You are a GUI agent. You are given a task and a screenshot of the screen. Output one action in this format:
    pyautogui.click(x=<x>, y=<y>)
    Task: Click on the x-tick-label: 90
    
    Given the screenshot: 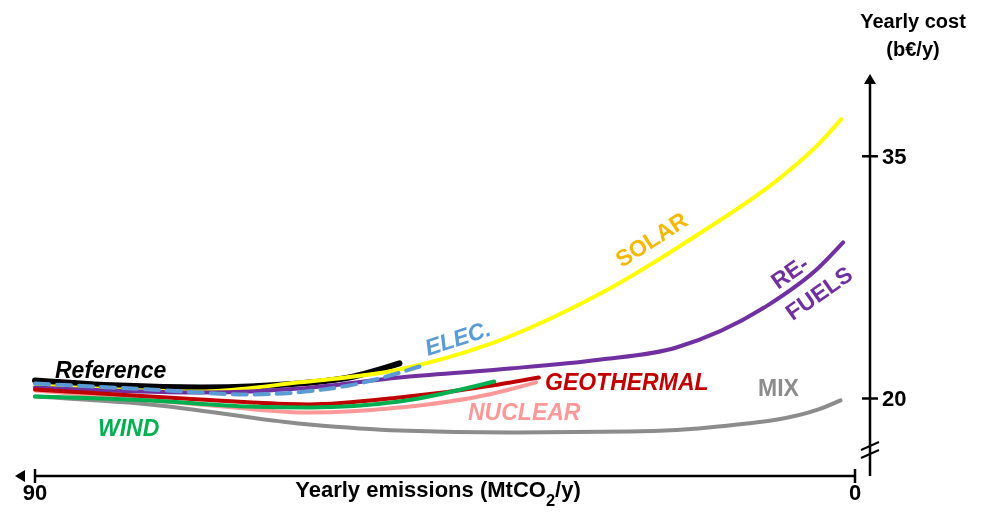 What is the action you would take?
    pyautogui.click(x=35, y=492)
    